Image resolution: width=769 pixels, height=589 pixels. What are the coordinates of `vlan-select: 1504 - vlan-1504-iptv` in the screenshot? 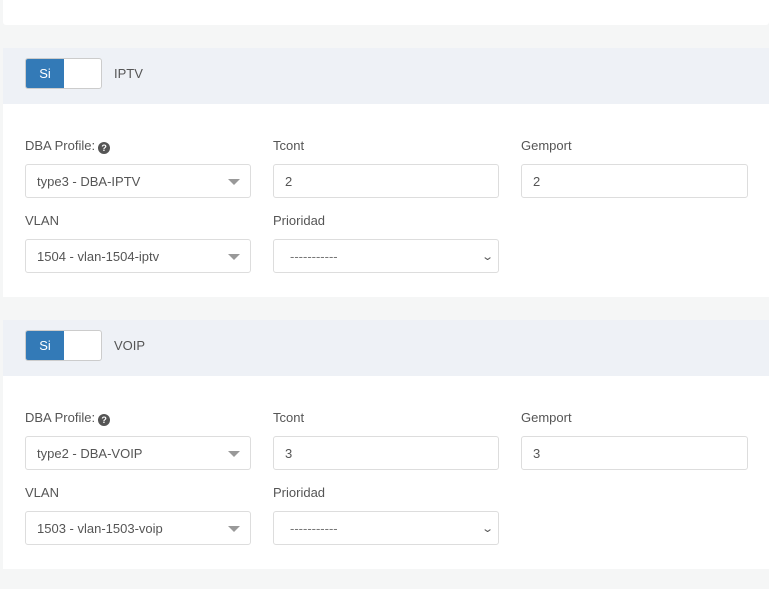 It's located at (138, 256).